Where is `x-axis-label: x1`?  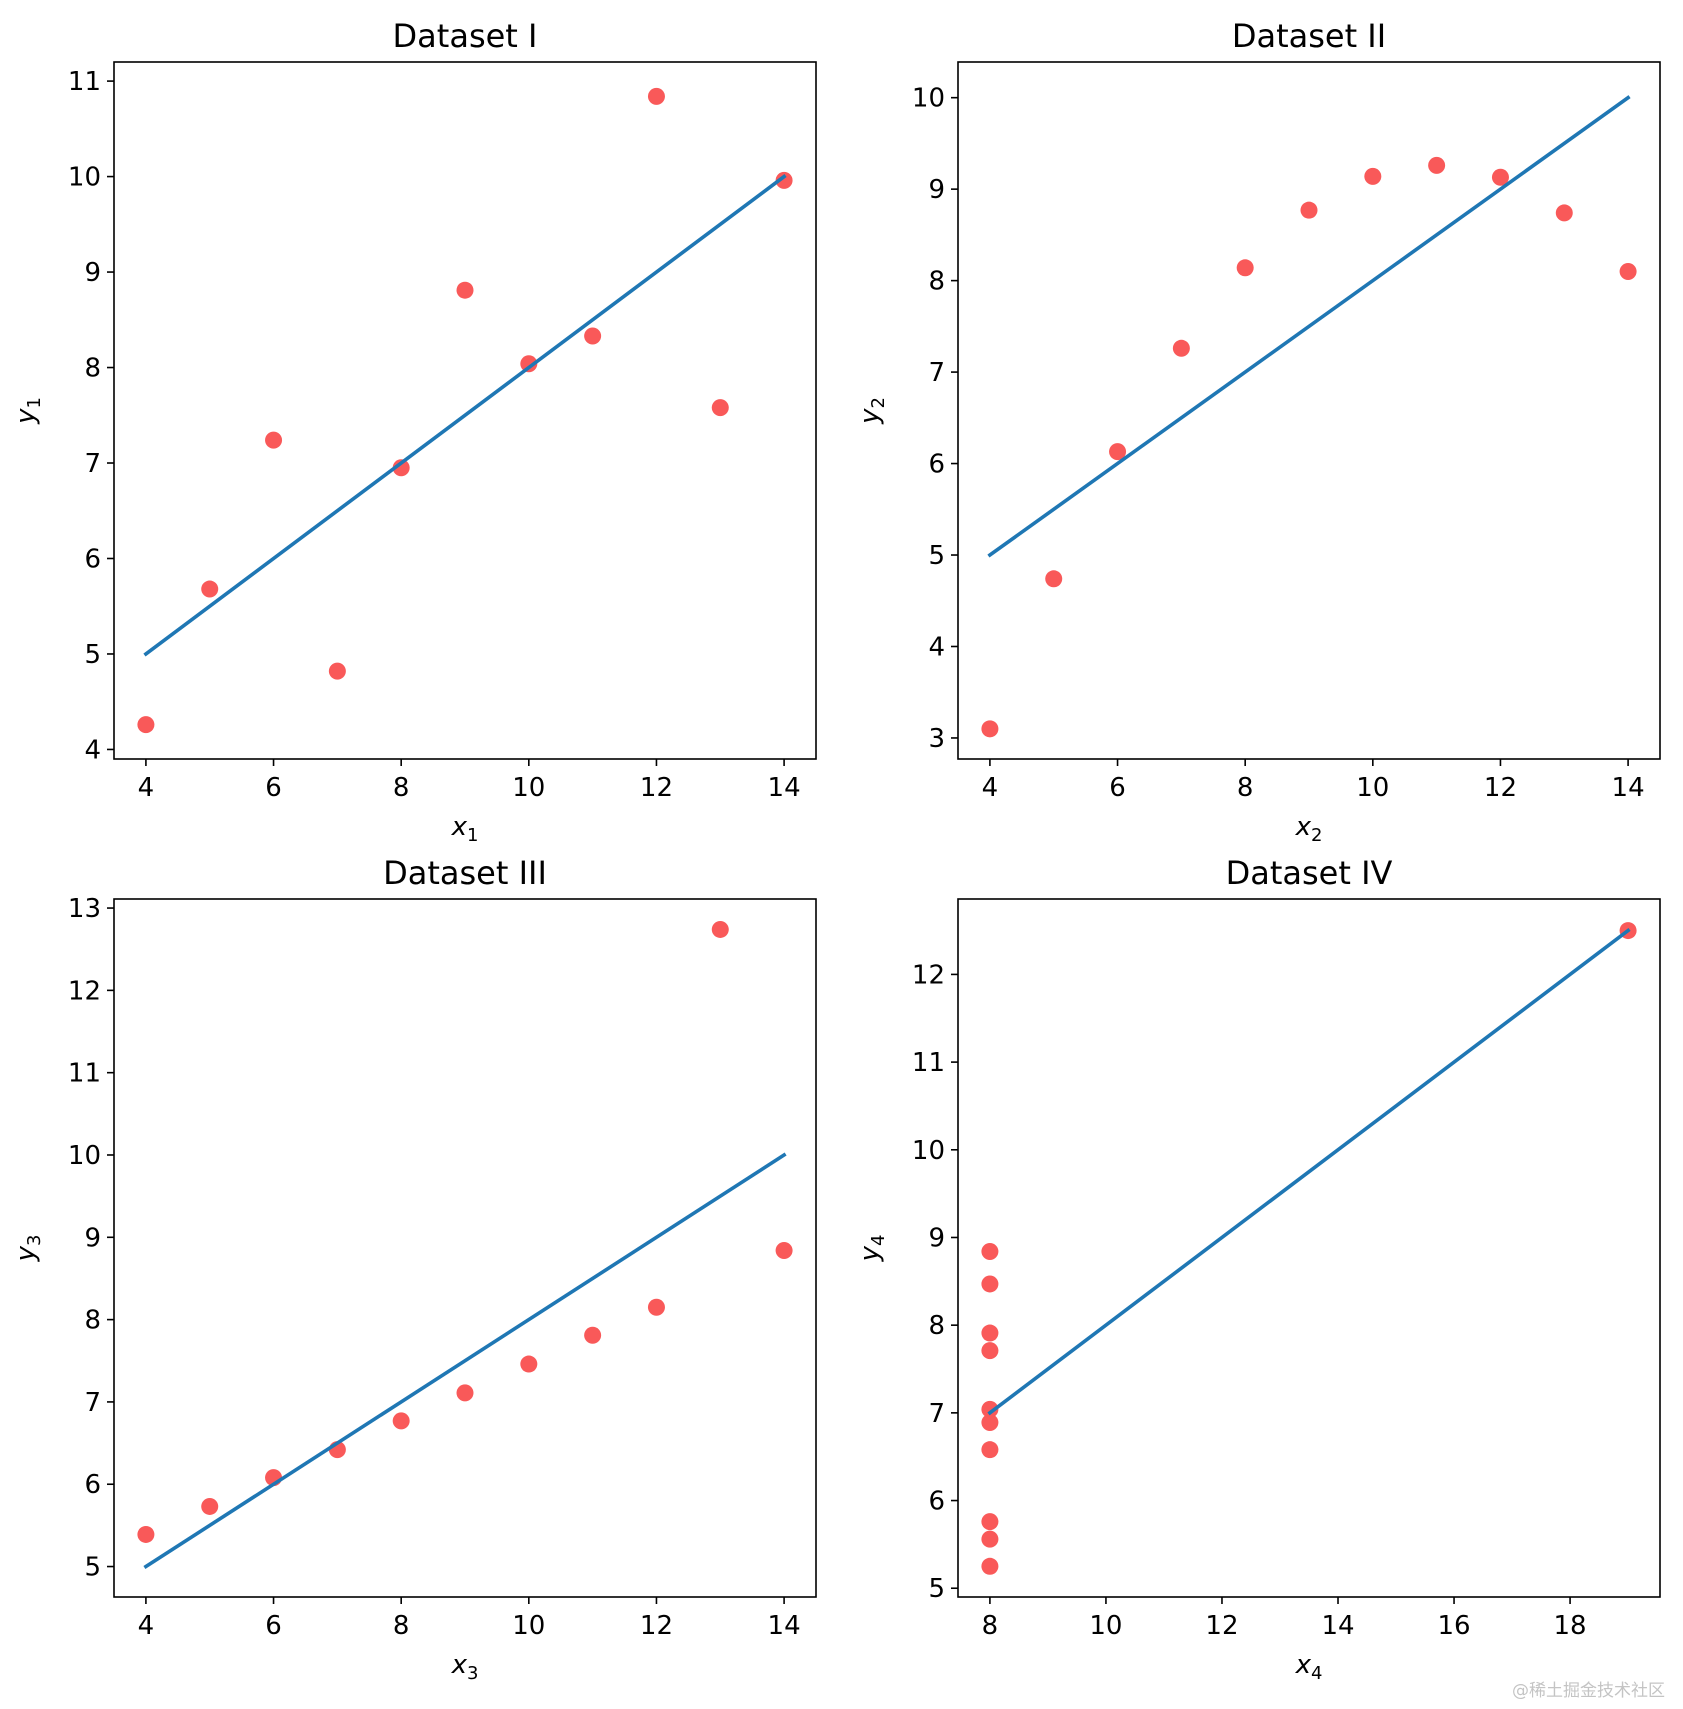 x-axis-label: x1 is located at coordinates (465, 829).